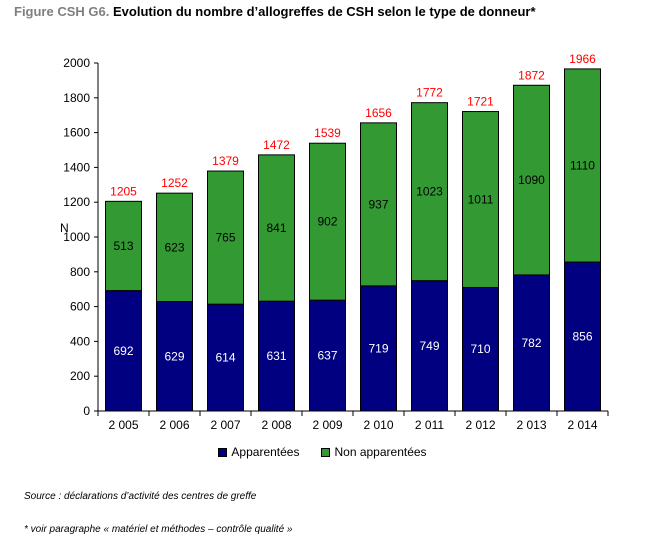 This screenshot has width=645, height=550. What do you see at coordinates (123, 425) in the screenshot?
I see `x-tick-label: 2 005` at bounding box center [123, 425].